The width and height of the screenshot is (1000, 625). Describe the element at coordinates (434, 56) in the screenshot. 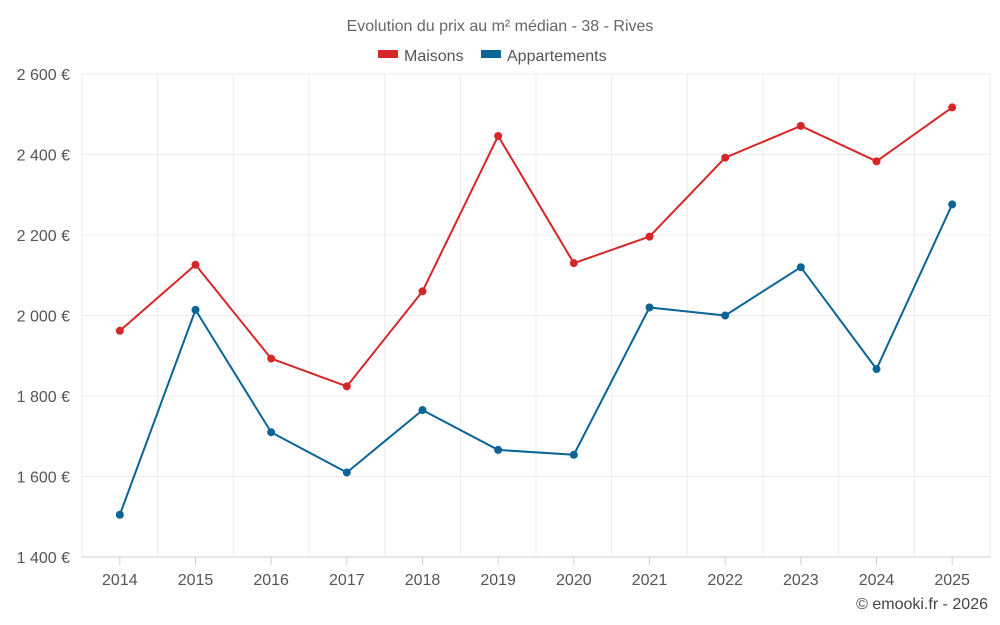

I see `legend-label-maisons: Maisons` at that location.